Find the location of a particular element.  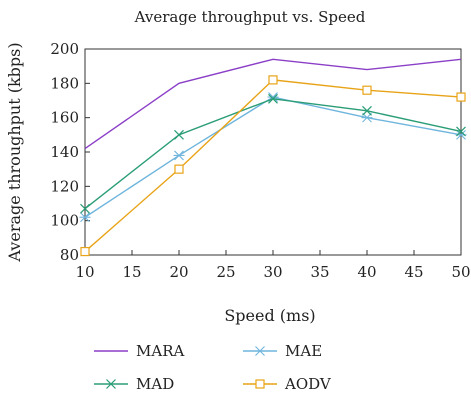

legend-item-mae: MAE is located at coordinates (282, 351).